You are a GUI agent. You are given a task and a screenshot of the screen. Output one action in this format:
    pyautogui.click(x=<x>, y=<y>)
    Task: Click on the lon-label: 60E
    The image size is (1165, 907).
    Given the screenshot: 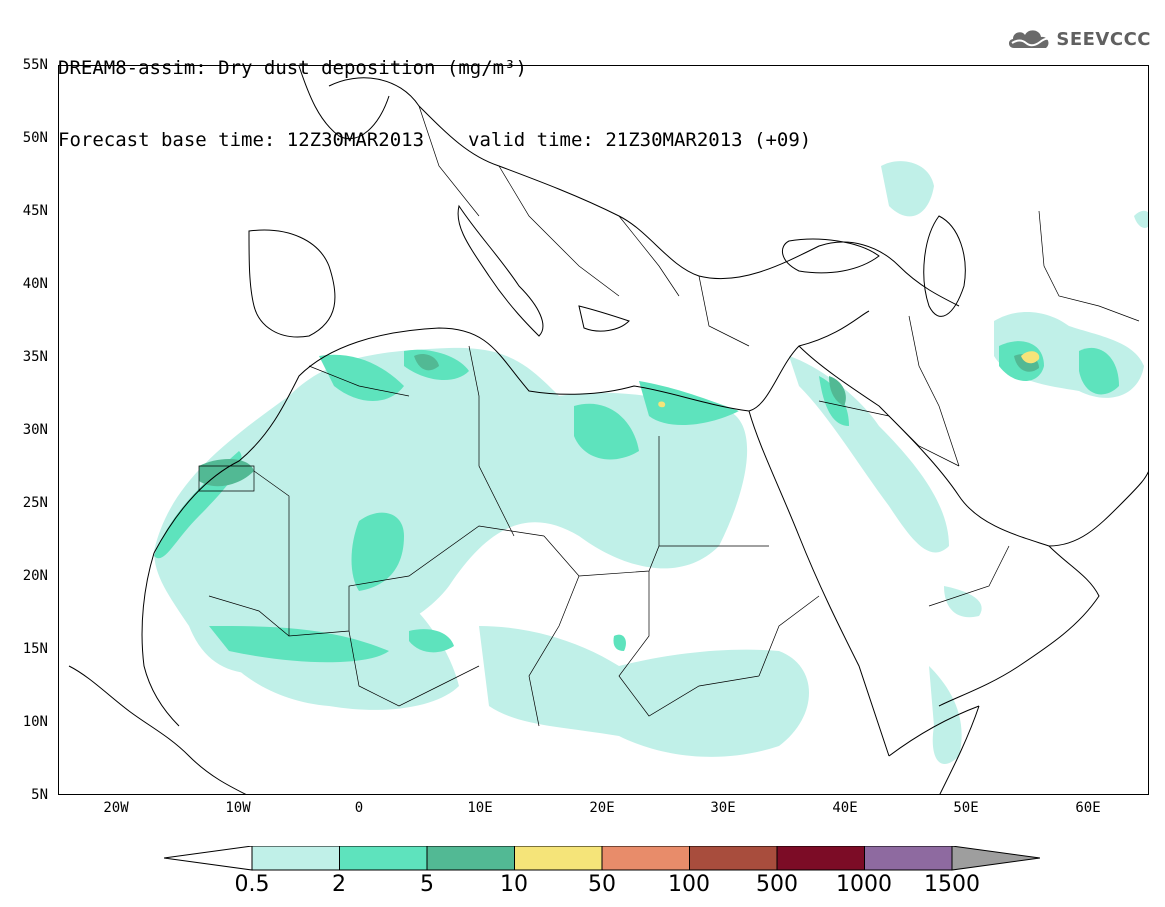 What is the action you would take?
    pyautogui.click(x=1088, y=808)
    